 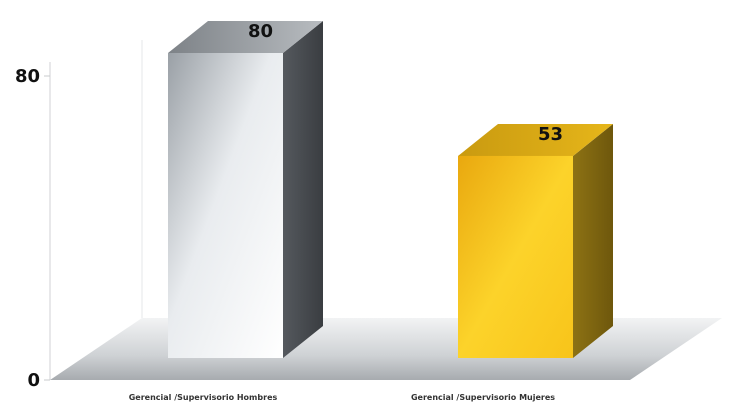 I want to click on y-tick-label: 80, so click(x=27, y=76).